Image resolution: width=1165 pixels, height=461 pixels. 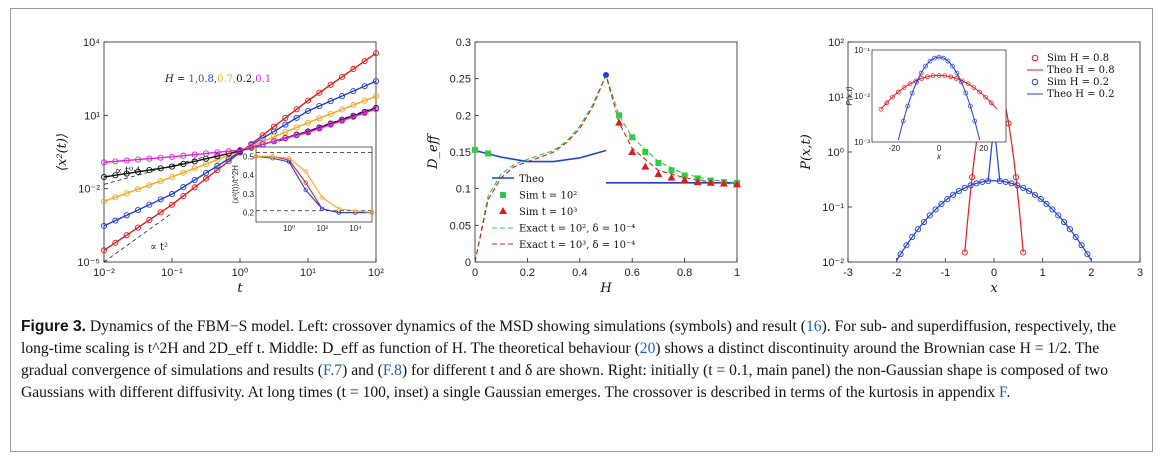 What do you see at coordinates (548, 196) in the screenshot?
I see `middle-legend-label: Sim t = 10²` at bounding box center [548, 196].